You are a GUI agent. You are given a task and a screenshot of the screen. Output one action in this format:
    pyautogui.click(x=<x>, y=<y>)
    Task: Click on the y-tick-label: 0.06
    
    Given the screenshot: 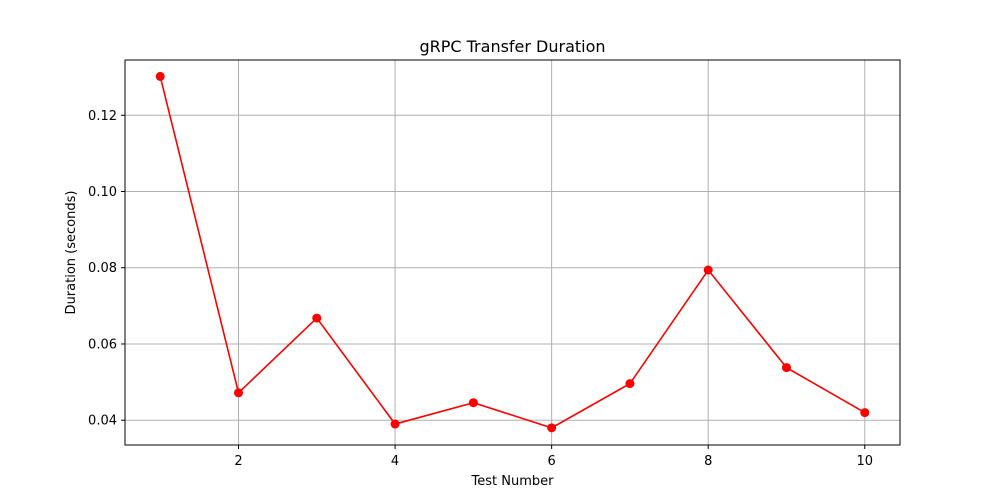 What is the action you would take?
    pyautogui.click(x=102, y=344)
    